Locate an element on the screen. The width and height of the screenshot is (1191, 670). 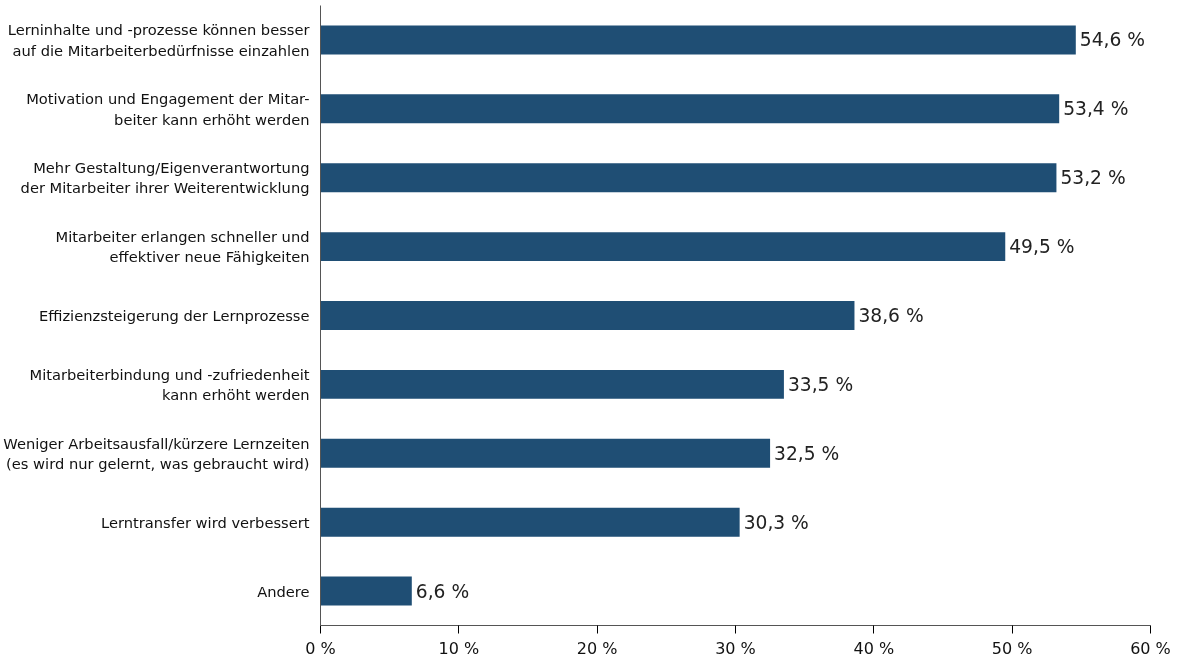
y-tick-label: Mitarbeiter erlangen schneller und effektiver neue Fähigkeiten is located at coordinates (182, 246).